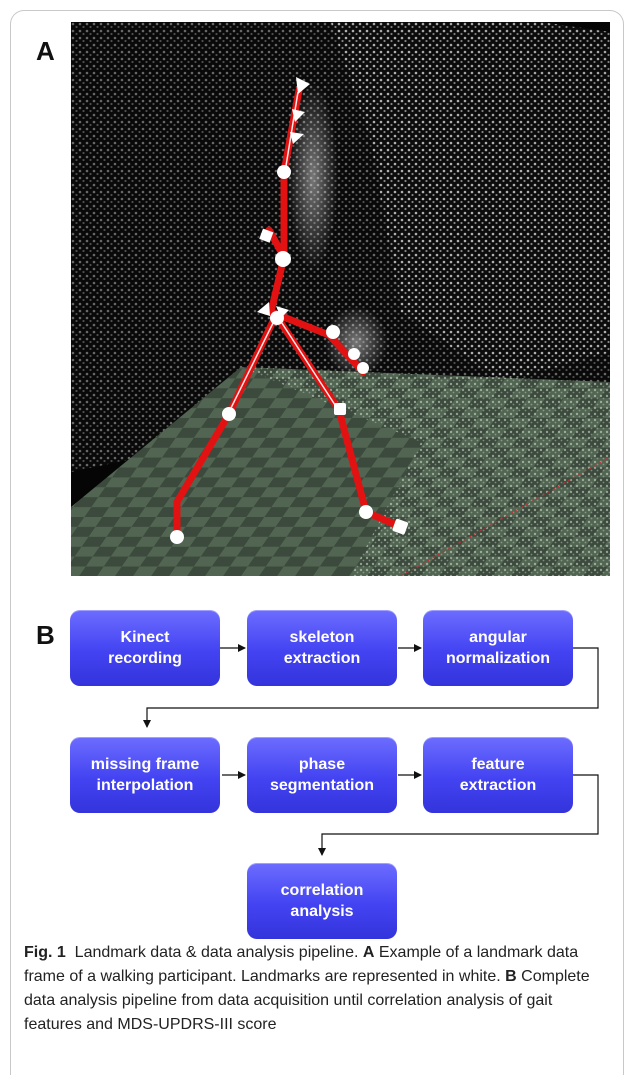  Describe the element at coordinates (45, 635) in the screenshot. I see `panel-b-label: B` at that location.